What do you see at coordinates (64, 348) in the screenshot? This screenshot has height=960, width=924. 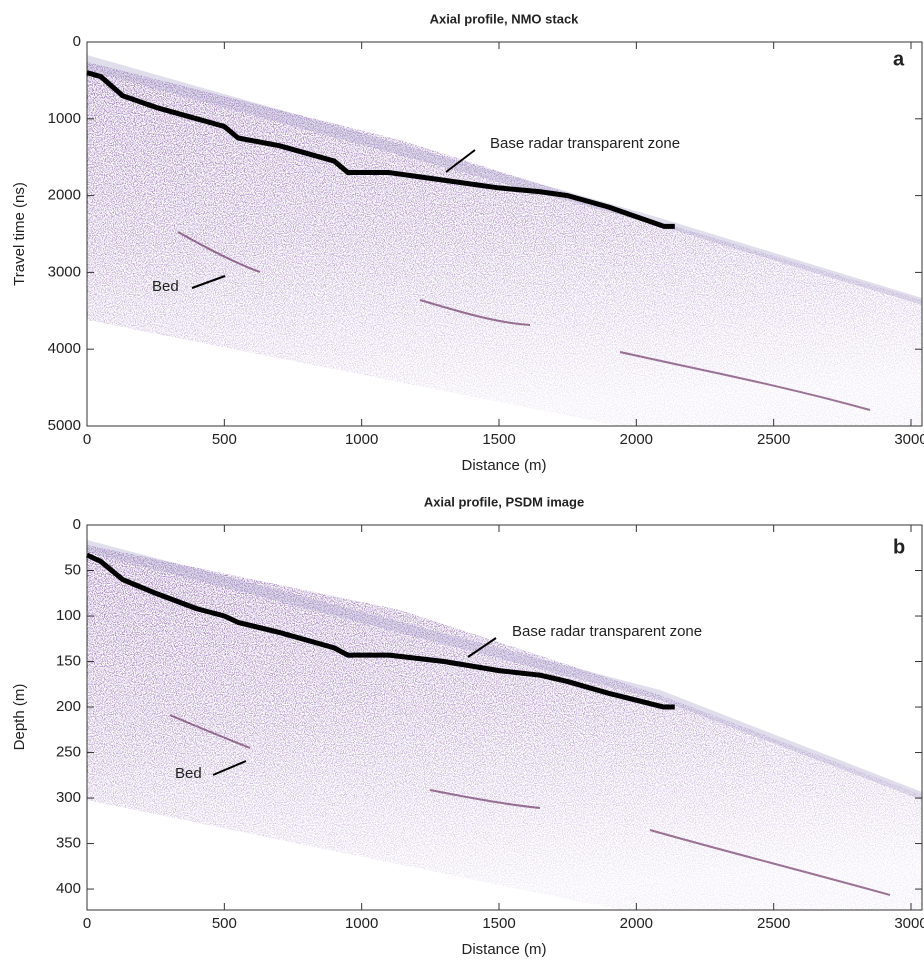 I see `y-tick-label: 4000` at bounding box center [64, 348].